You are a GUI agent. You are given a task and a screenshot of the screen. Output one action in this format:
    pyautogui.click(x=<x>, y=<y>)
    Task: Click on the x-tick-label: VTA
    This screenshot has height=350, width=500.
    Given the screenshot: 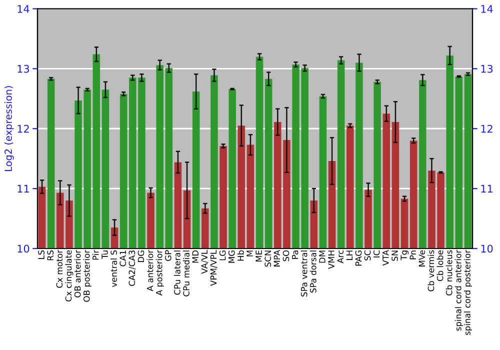 What is the action you would take?
    pyautogui.click(x=385, y=258)
    